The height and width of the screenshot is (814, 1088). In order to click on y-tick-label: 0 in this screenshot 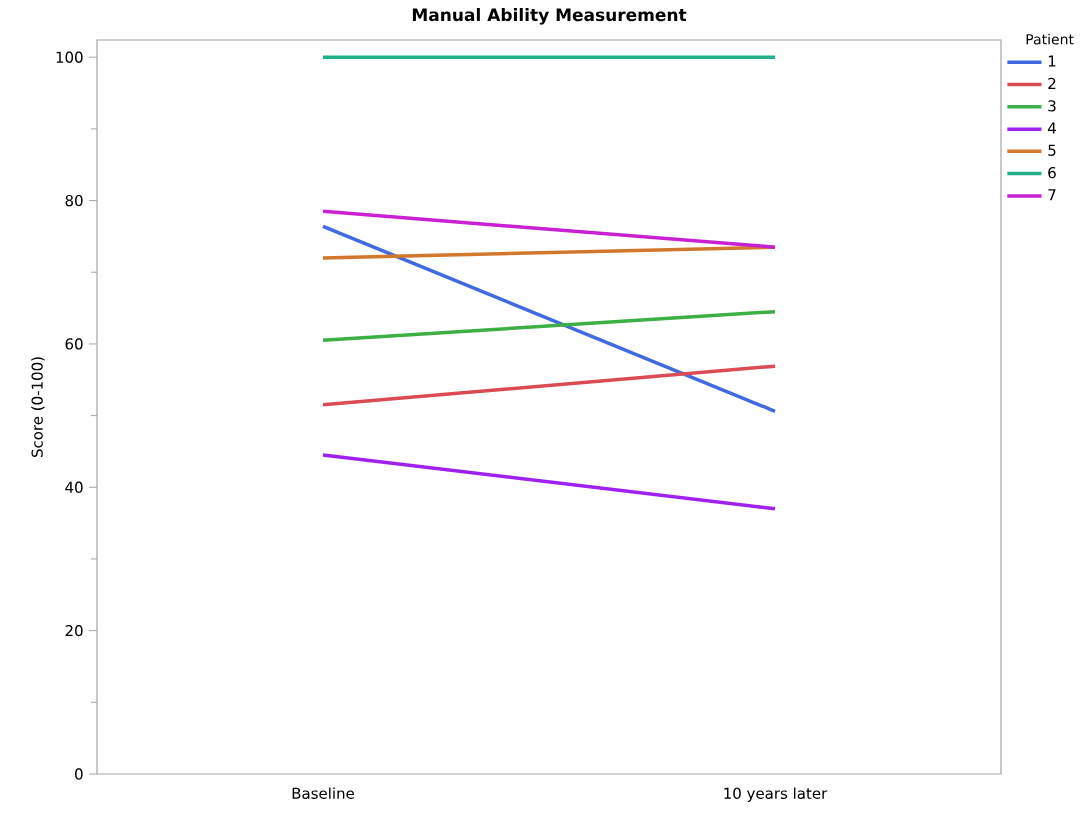, I will do `click(79, 774)`.